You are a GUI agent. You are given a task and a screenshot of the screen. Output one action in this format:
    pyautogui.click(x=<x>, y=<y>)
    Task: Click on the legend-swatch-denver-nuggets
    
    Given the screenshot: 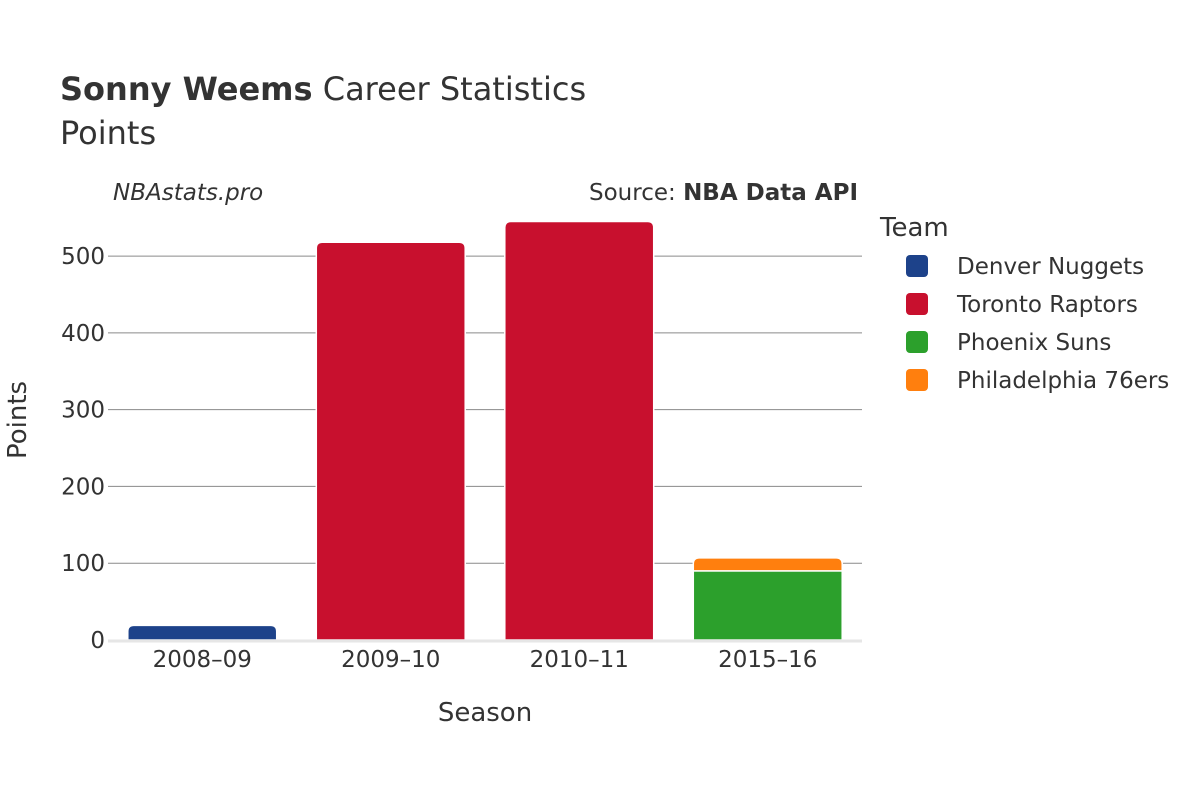 What is the action you would take?
    pyautogui.click(x=917, y=266)
    